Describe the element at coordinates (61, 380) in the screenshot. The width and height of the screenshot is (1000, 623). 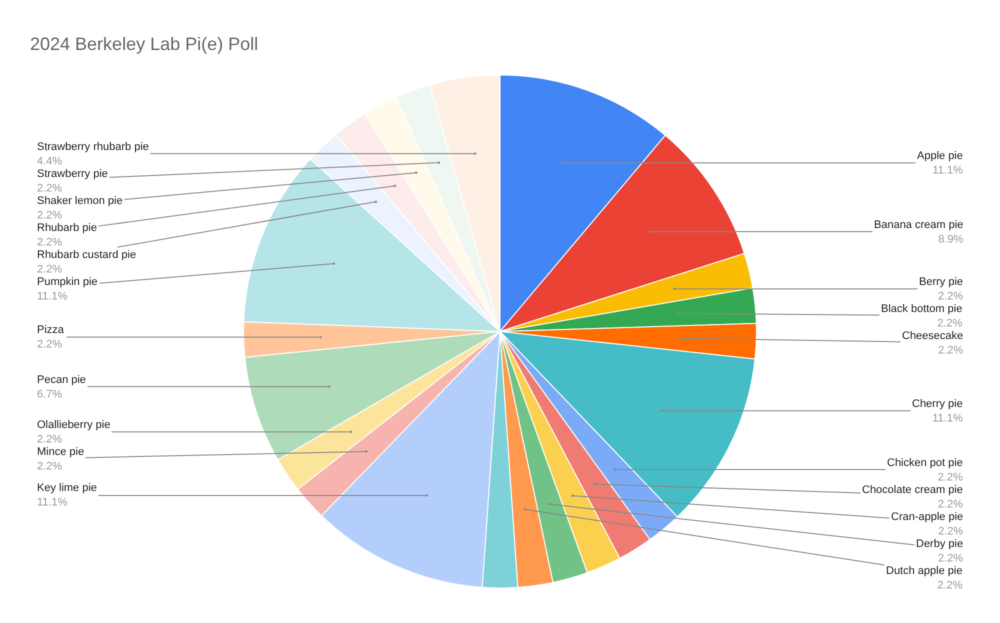
I see `slice-label: Pecan pie` at that location.